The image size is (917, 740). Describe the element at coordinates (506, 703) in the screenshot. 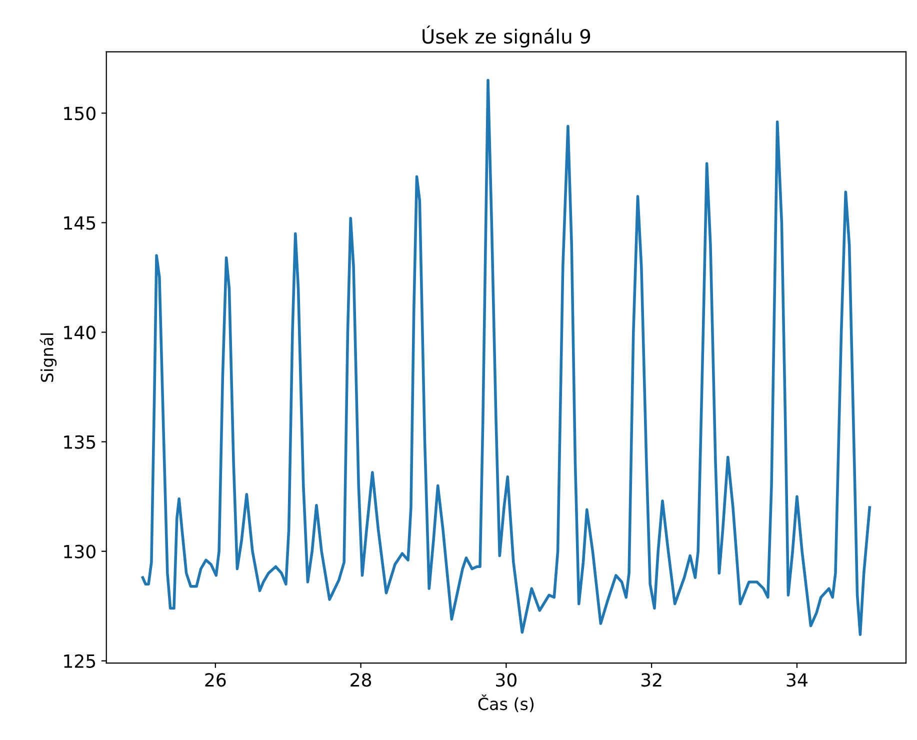

I see `x-axis-title: Čas (s)` at that location.